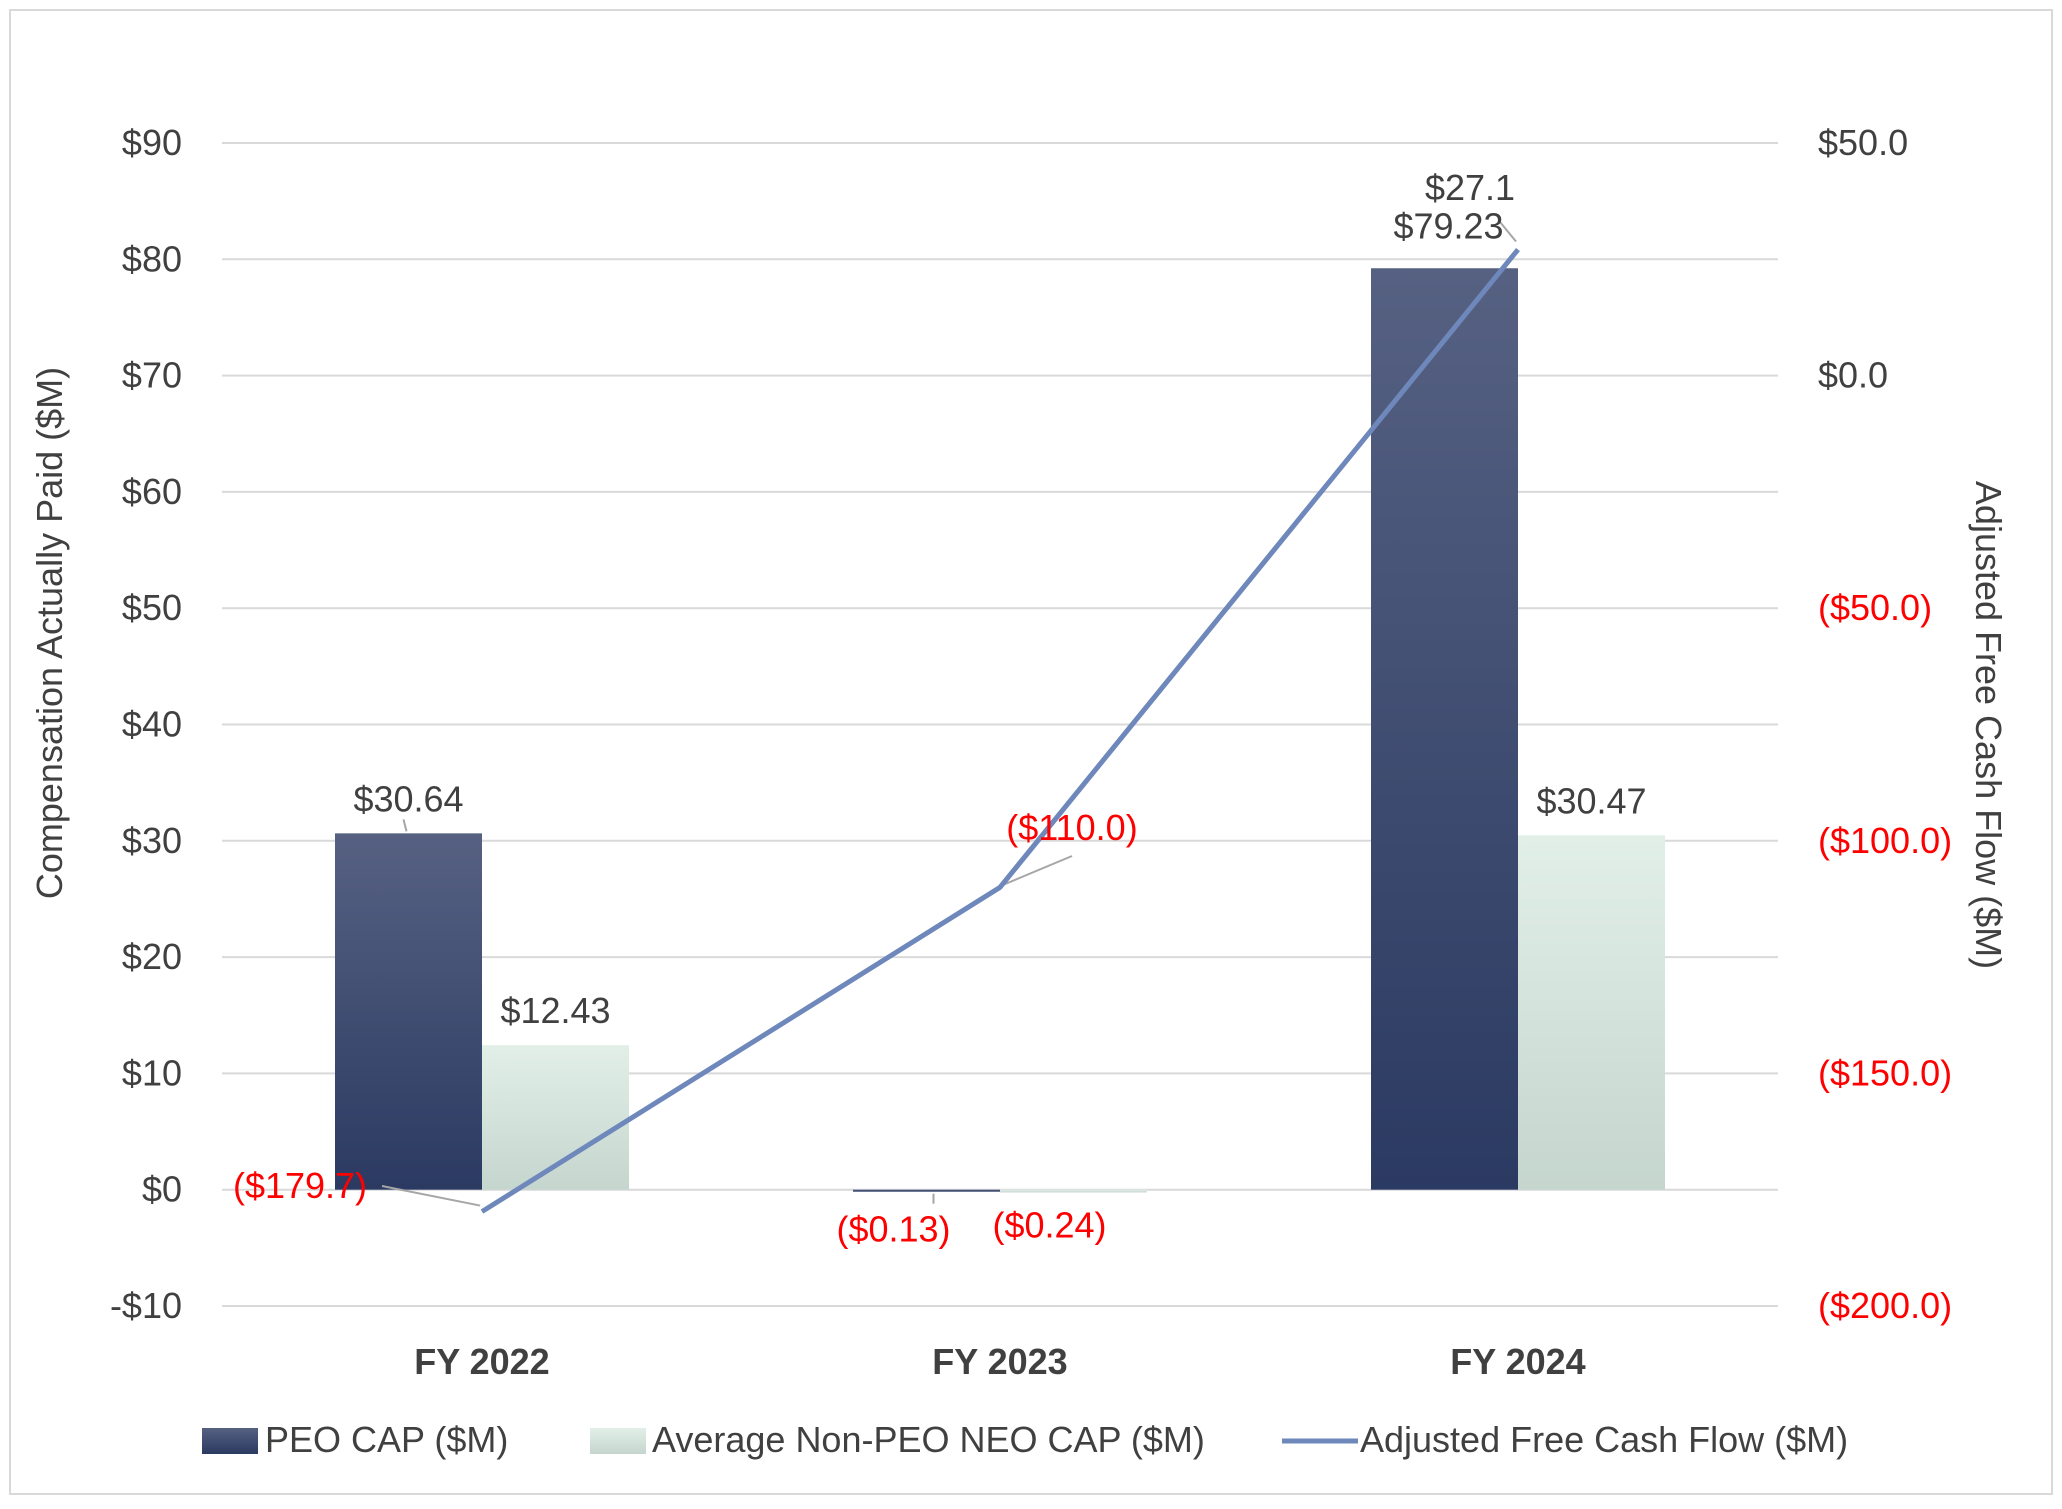  Describe the element at coordinates (893, 1229) in the screenshot. I see `data-label-peo: ($0.13)` at that location.